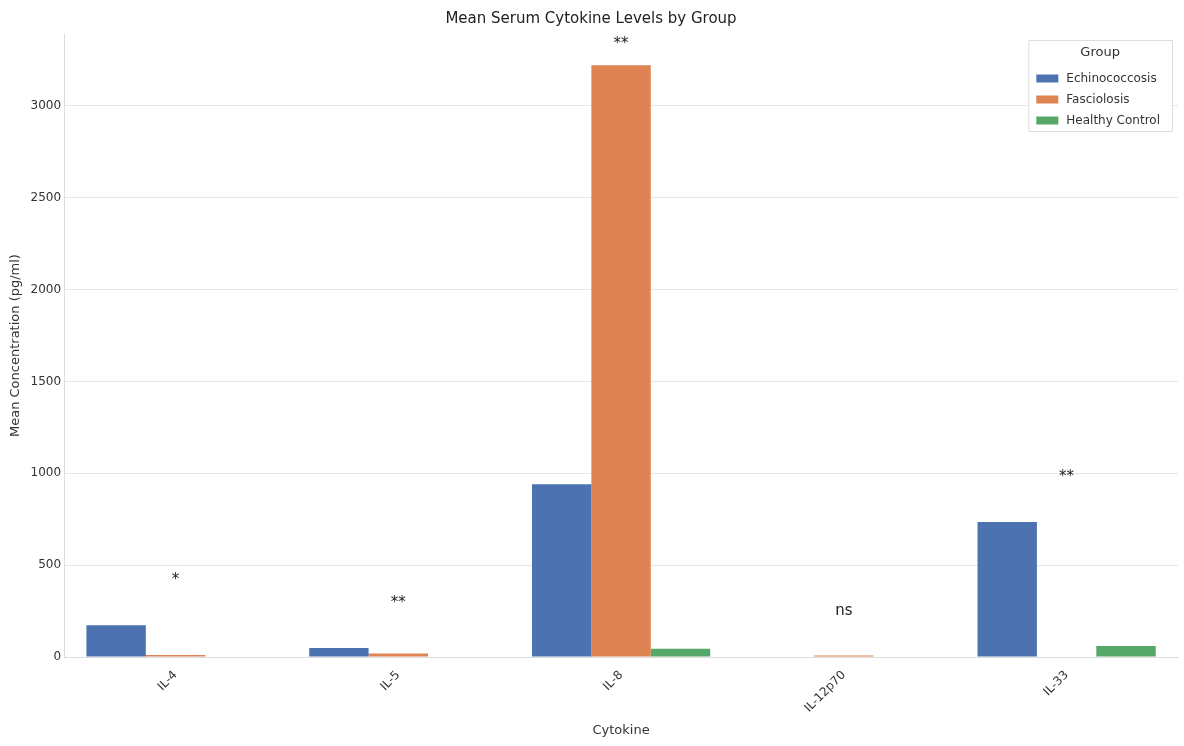  What do you see at coordinates (15, 346) in the screenshot?
I see `y-axis-title: Mean Concentration (pg/ml)` at bounding box center [15, 346].